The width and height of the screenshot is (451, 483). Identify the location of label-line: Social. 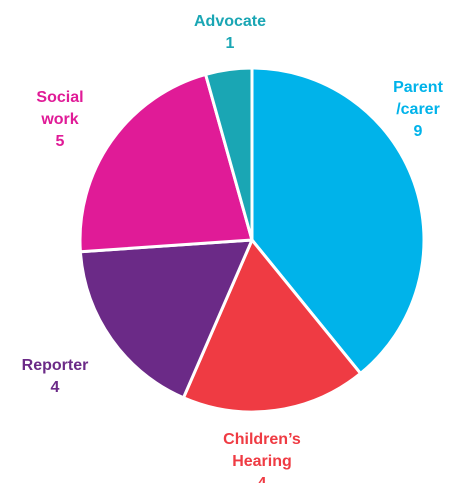
(59, 97).